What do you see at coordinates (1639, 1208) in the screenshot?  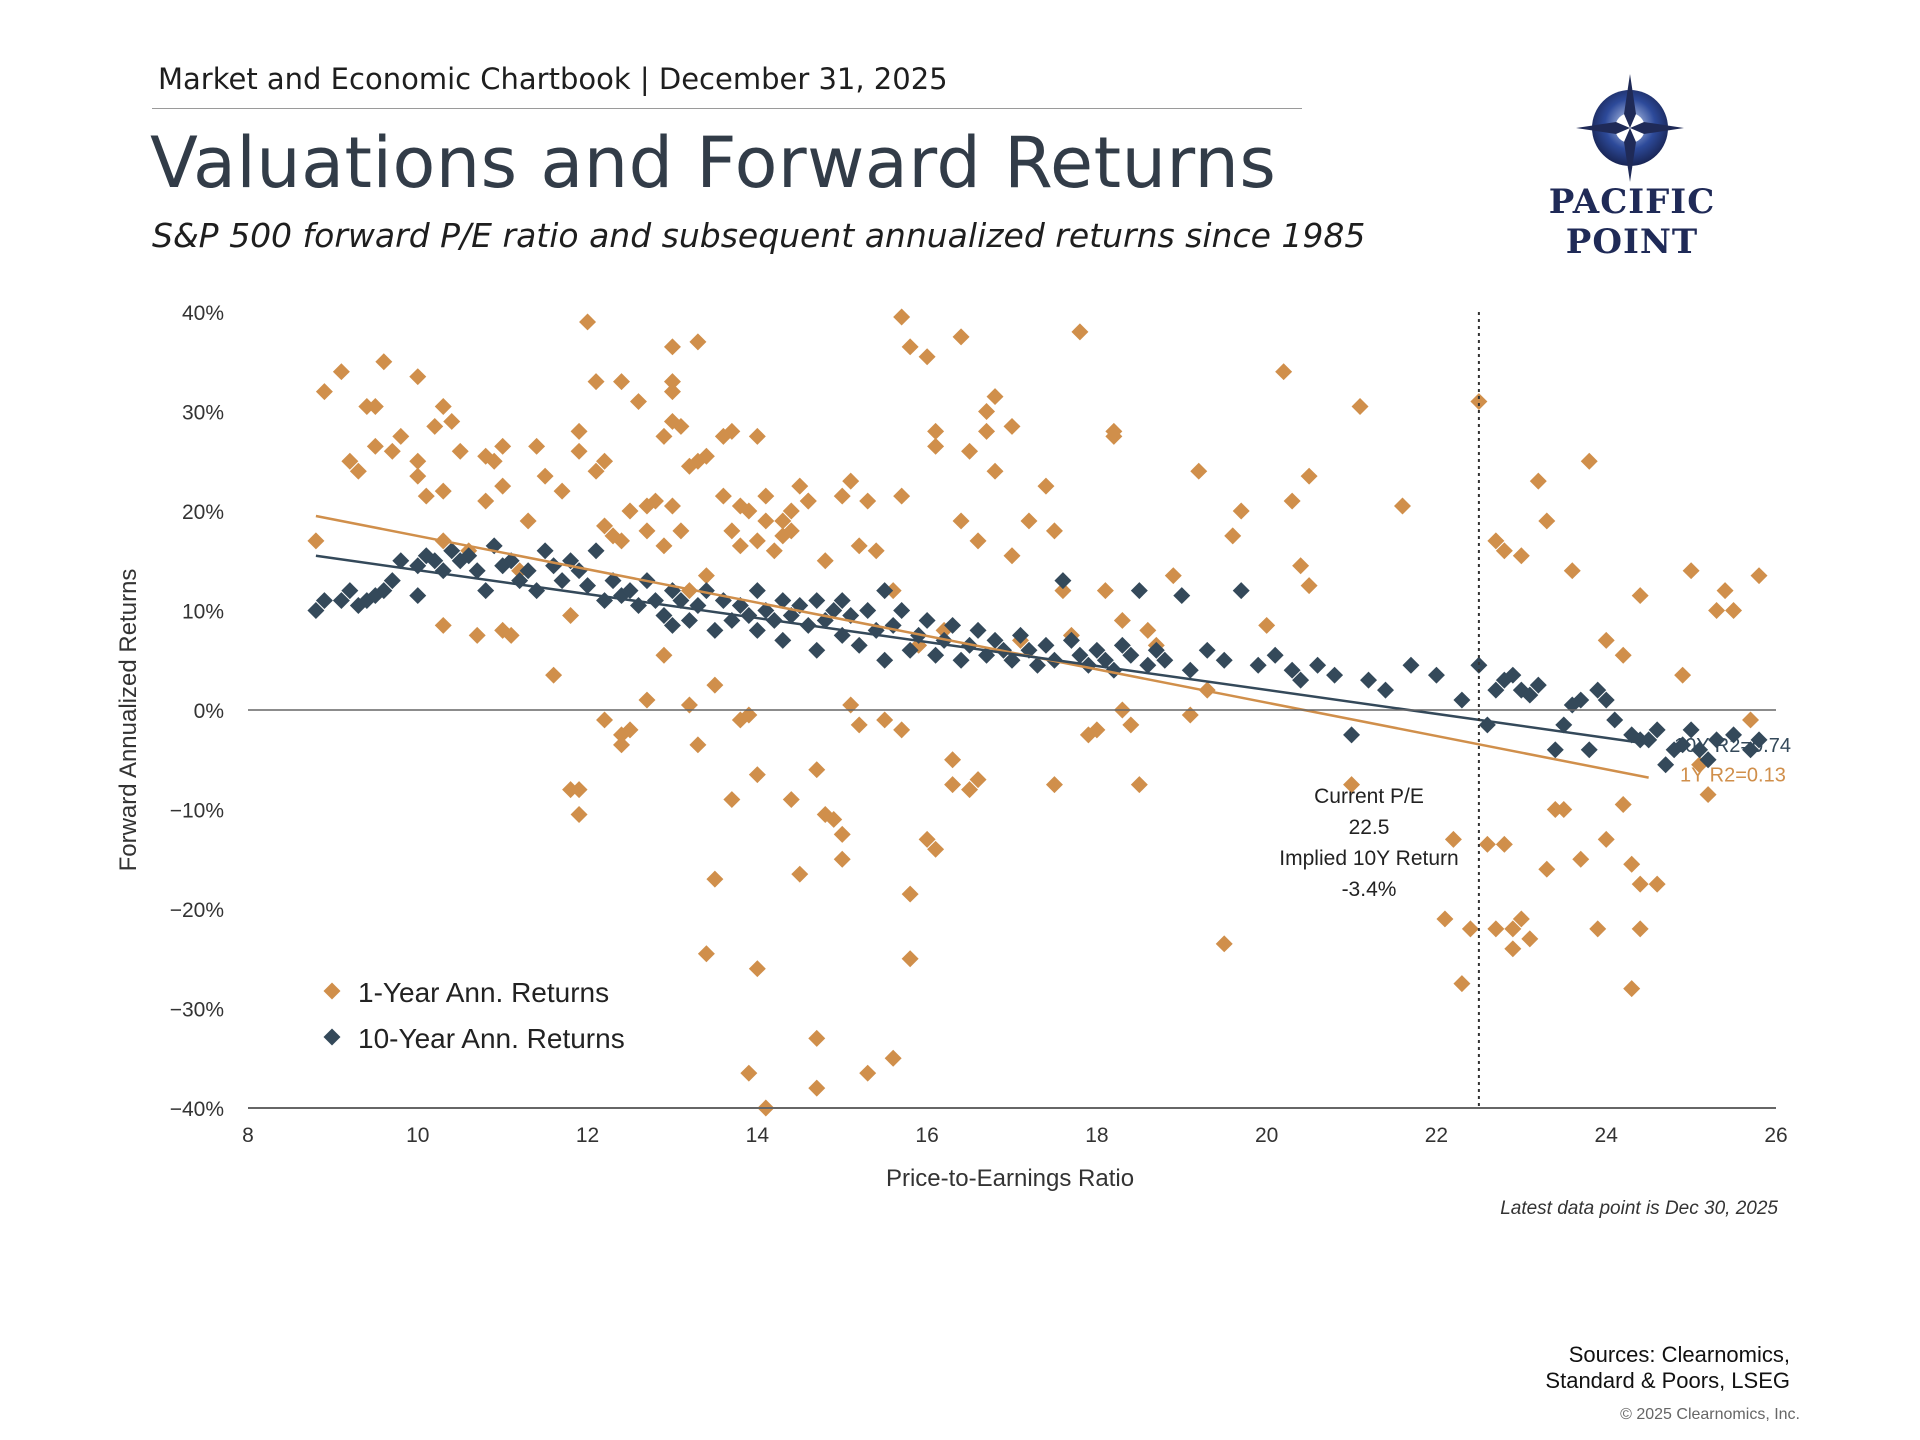 I see `latest-data-note: Latest data point is Dec 30, 2025` at bounding box center [1639, 1208].